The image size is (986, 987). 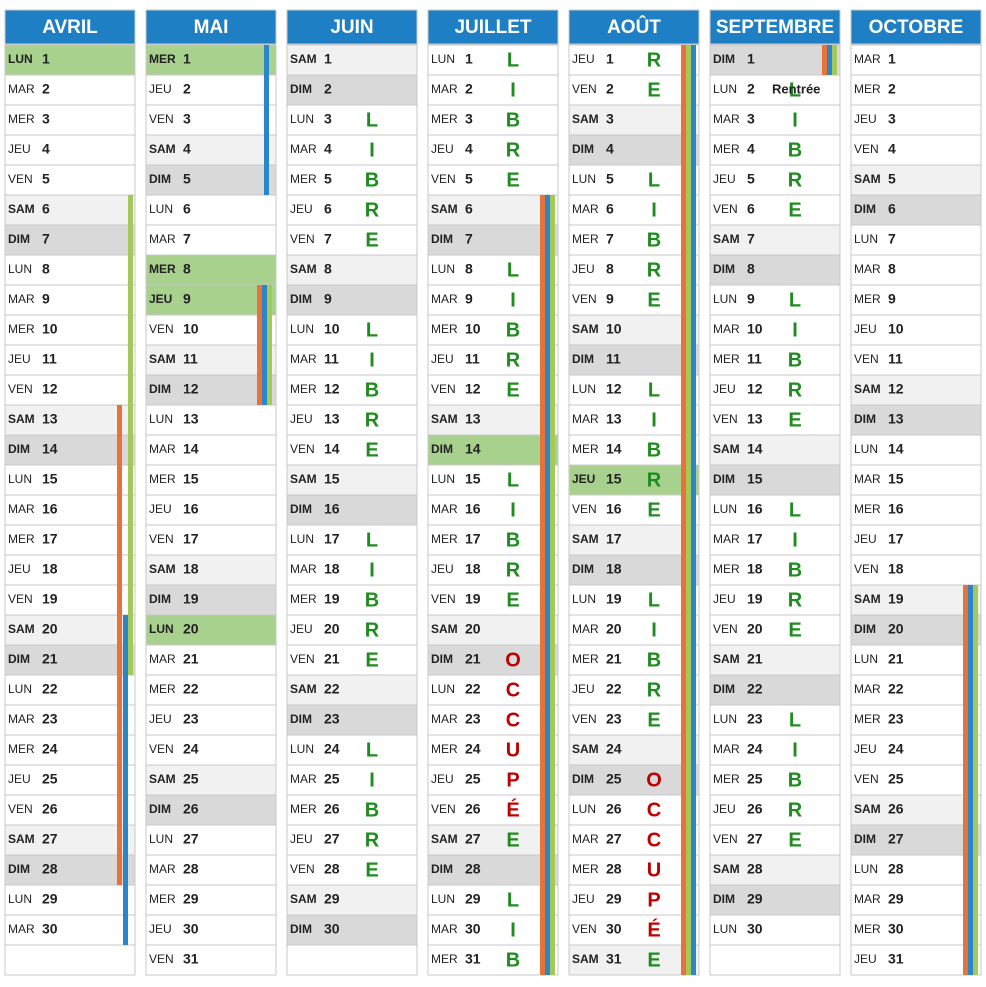 I want to click on day-number: 9, so click(x=751, y=299).